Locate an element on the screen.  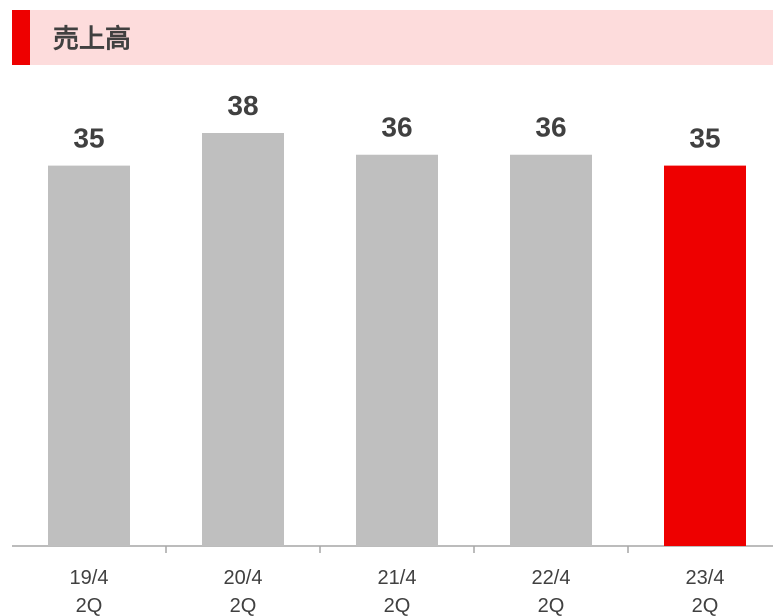
x-tick-label: 21/4 2Q is located at coordinates (397, 591).